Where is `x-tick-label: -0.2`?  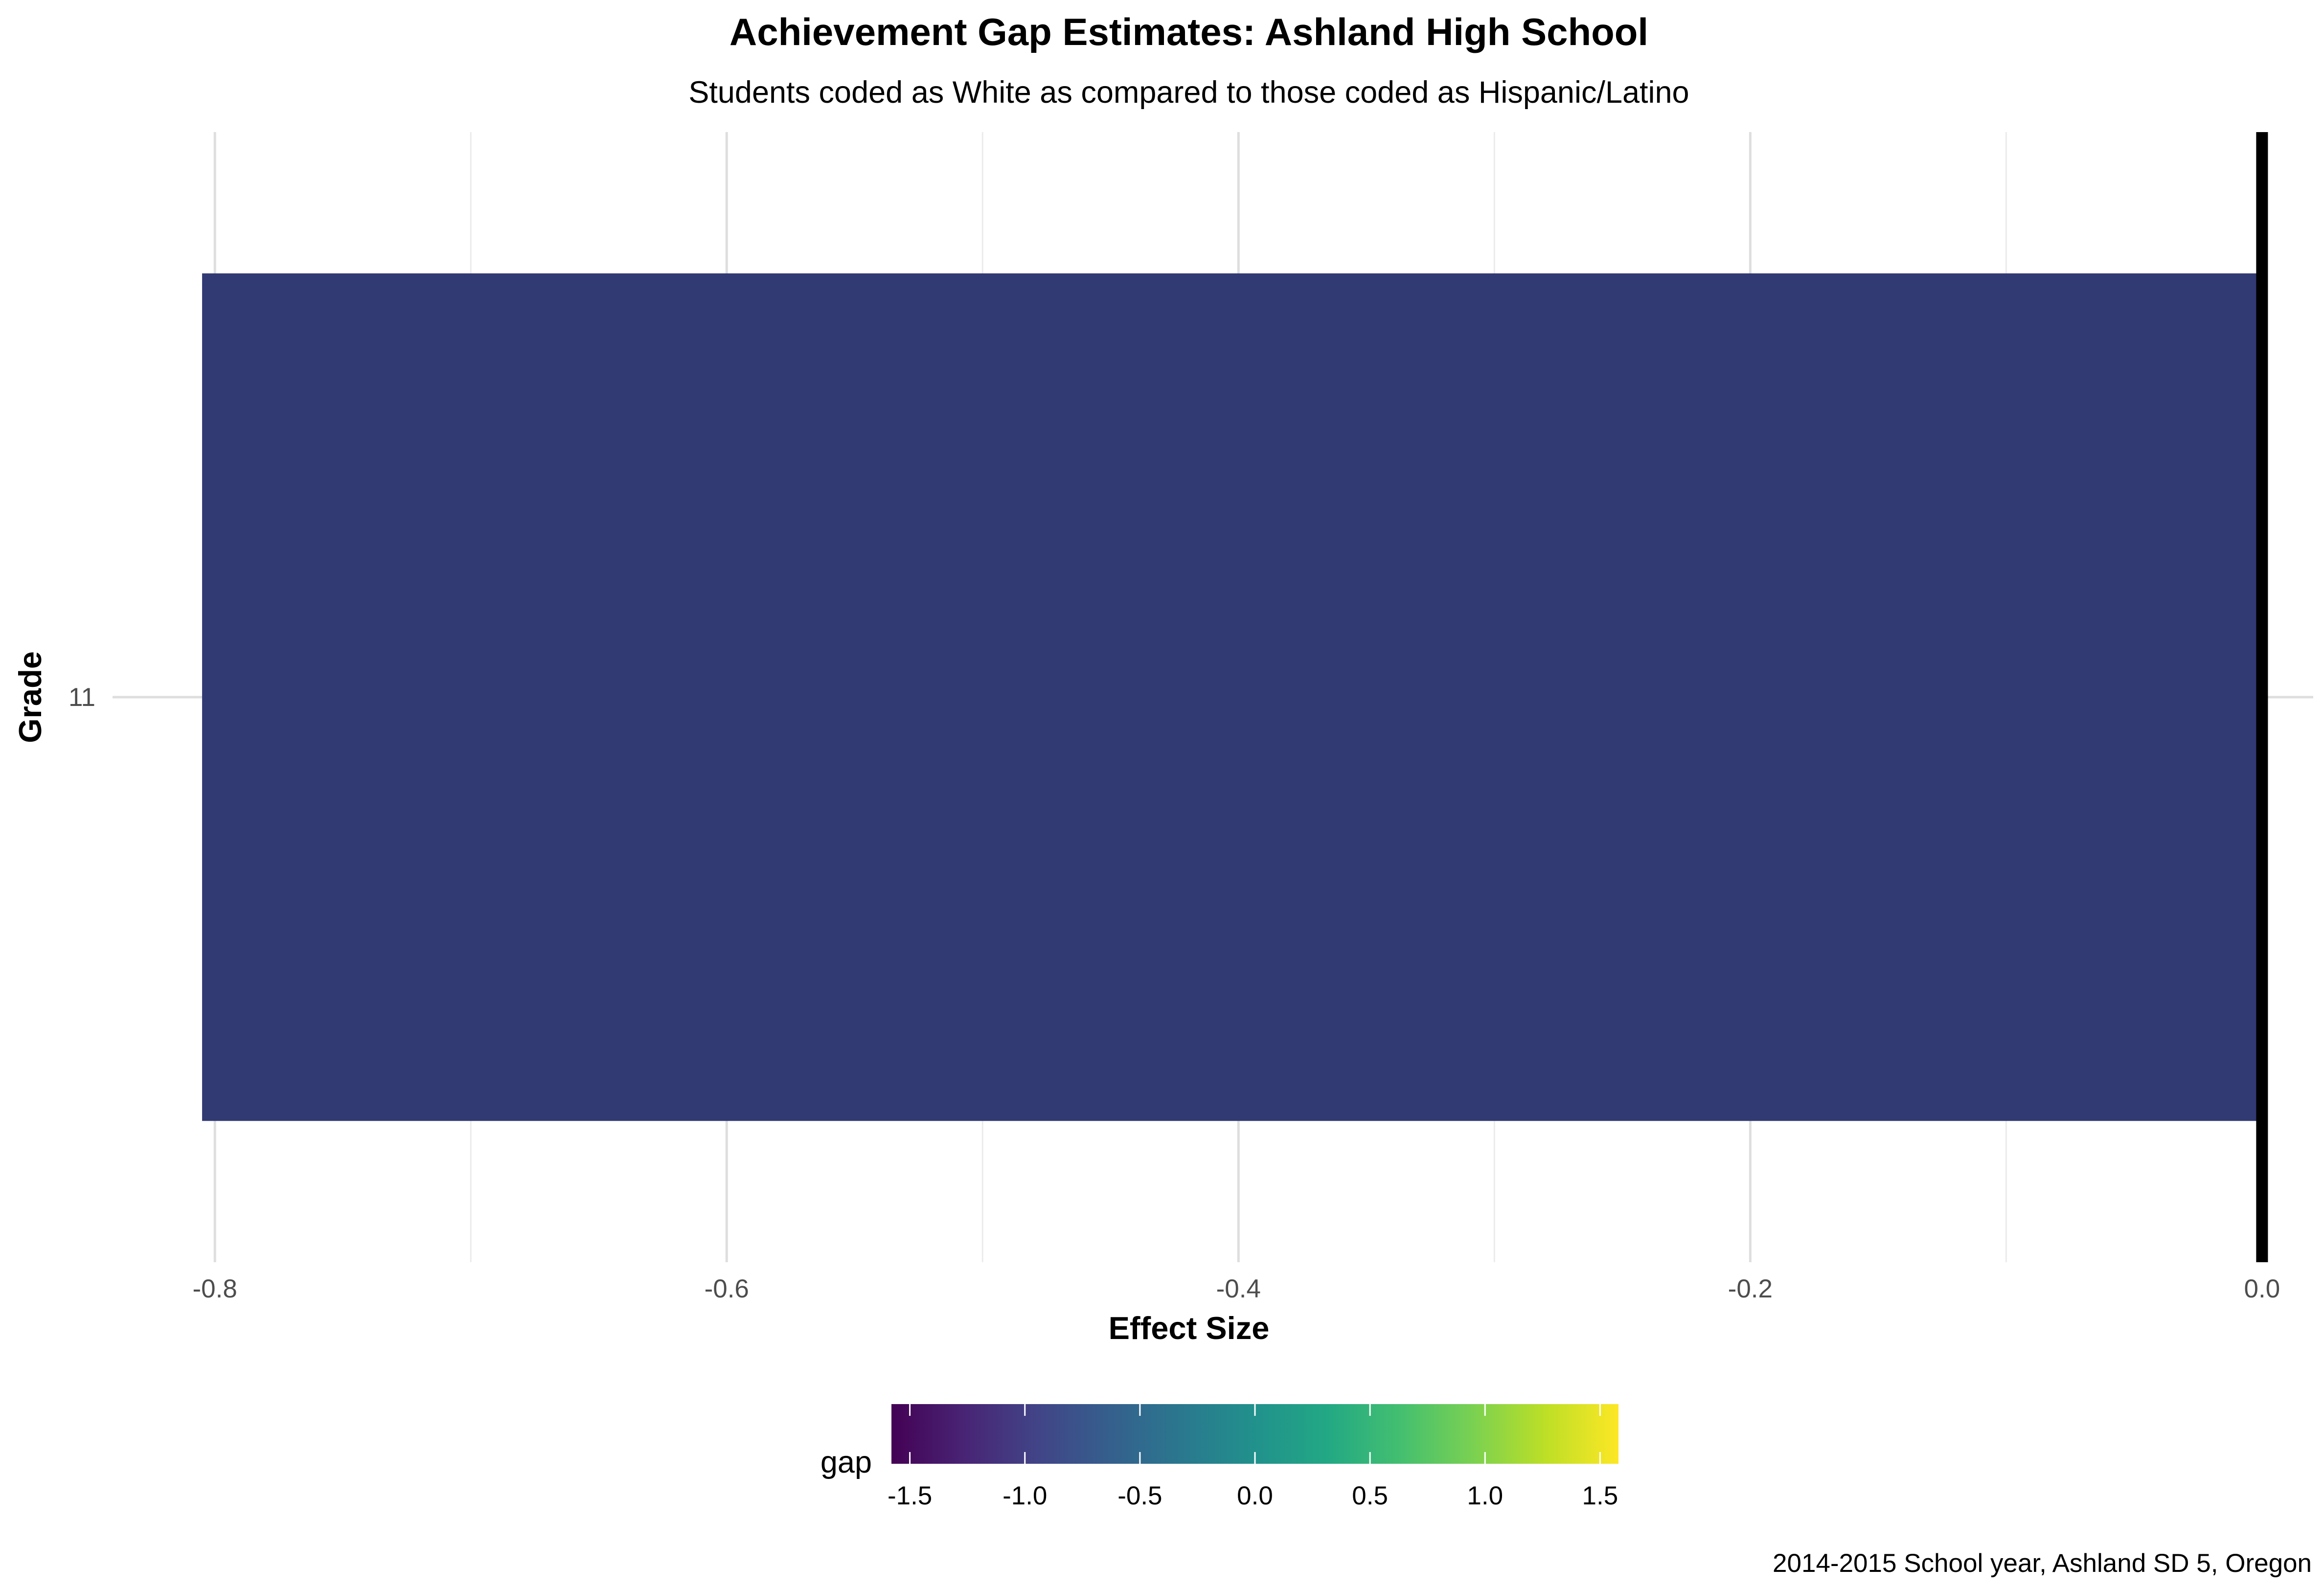 x-tick-label: -0.2 is located at coordinates (1751, 1288).